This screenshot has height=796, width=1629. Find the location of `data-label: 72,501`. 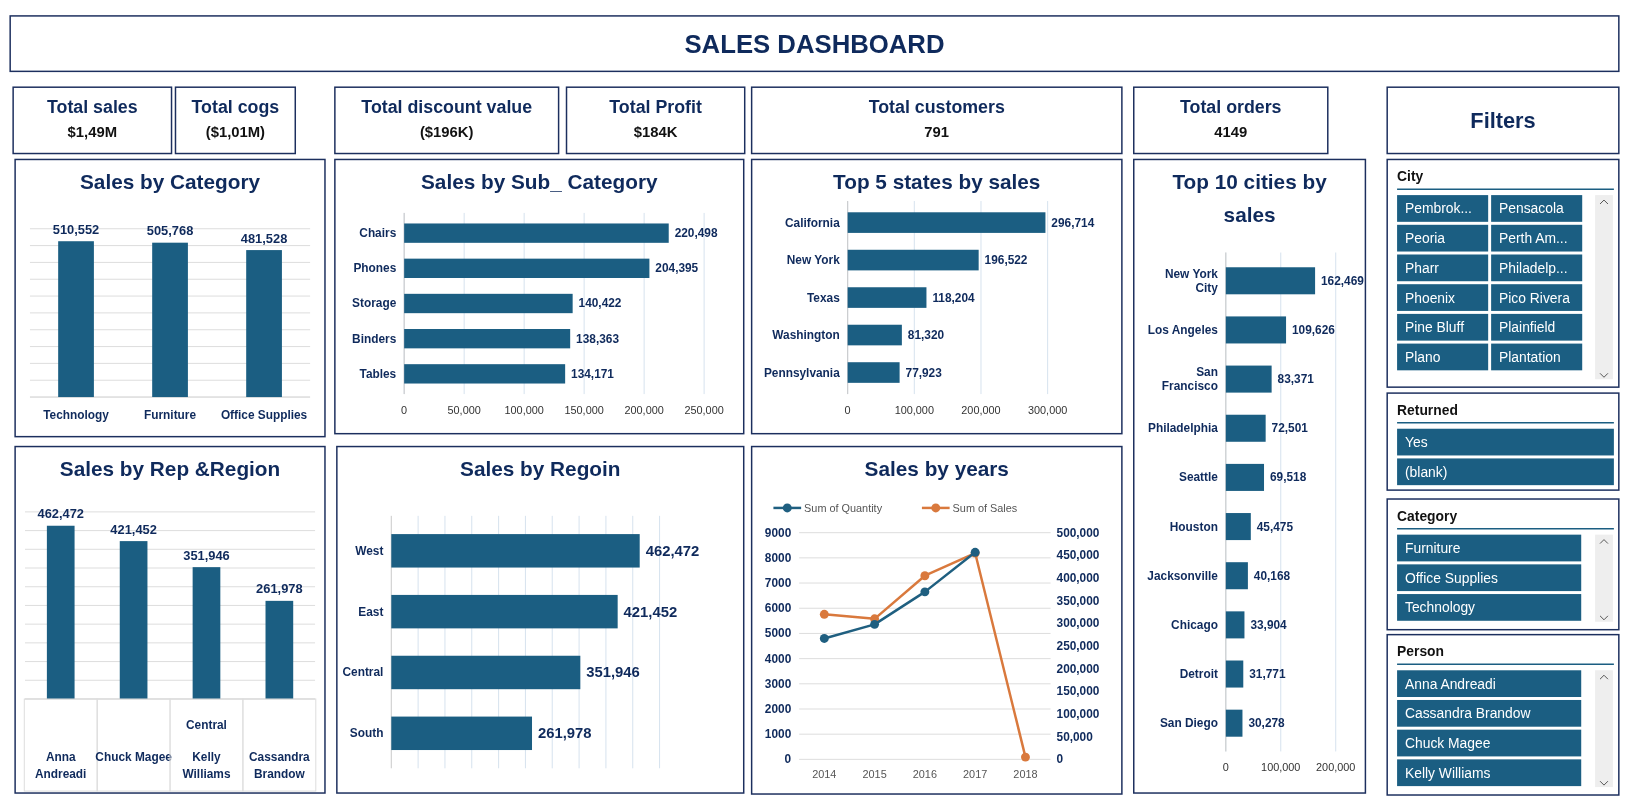

data-label: 72,501 is located at coordinates (1290, 428).